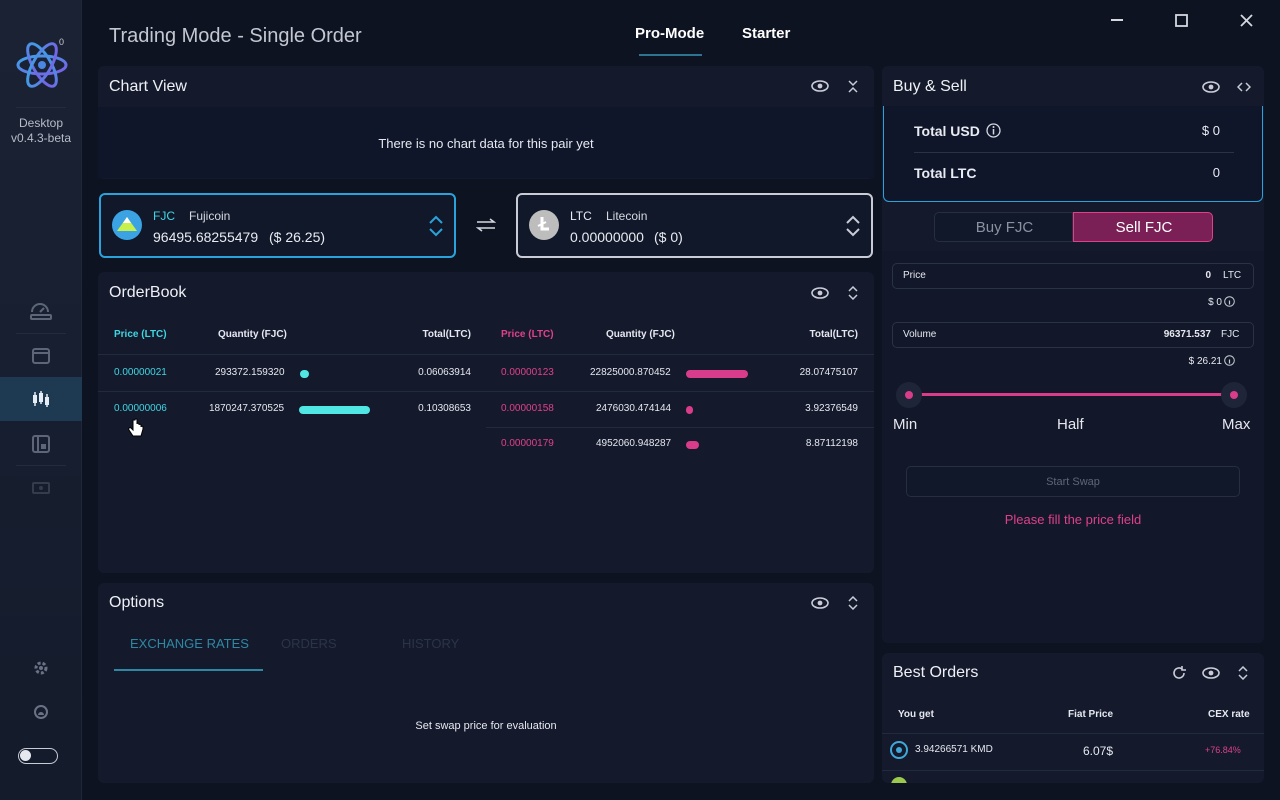 This screenshot has height=800, width=1280. What do you see at coordinates (164, 216) in the screenshot?
I see `base-ticker: FJC` at bounding box center [164, 216].